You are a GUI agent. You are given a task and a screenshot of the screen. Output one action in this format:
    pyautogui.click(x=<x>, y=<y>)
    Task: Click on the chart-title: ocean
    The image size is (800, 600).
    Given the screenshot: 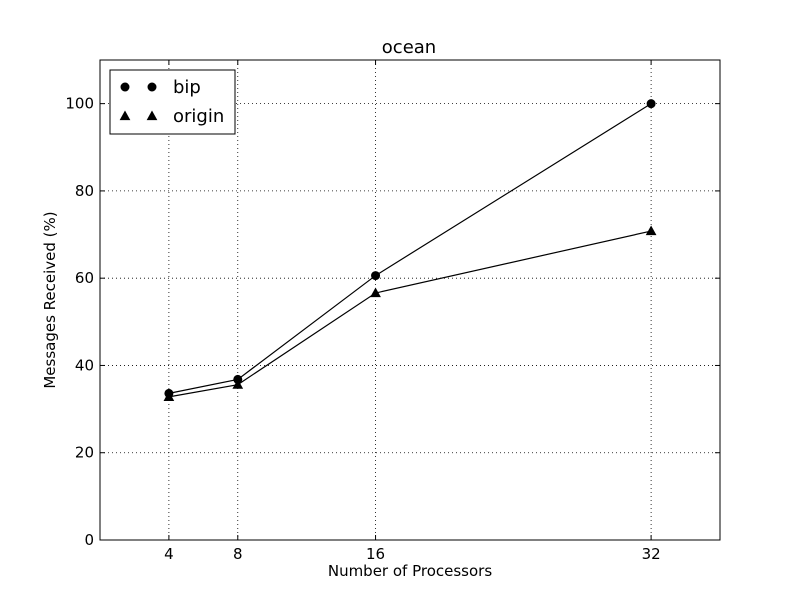 What is the action you would take?
    pyautogui.click(x=409, y=47)
    